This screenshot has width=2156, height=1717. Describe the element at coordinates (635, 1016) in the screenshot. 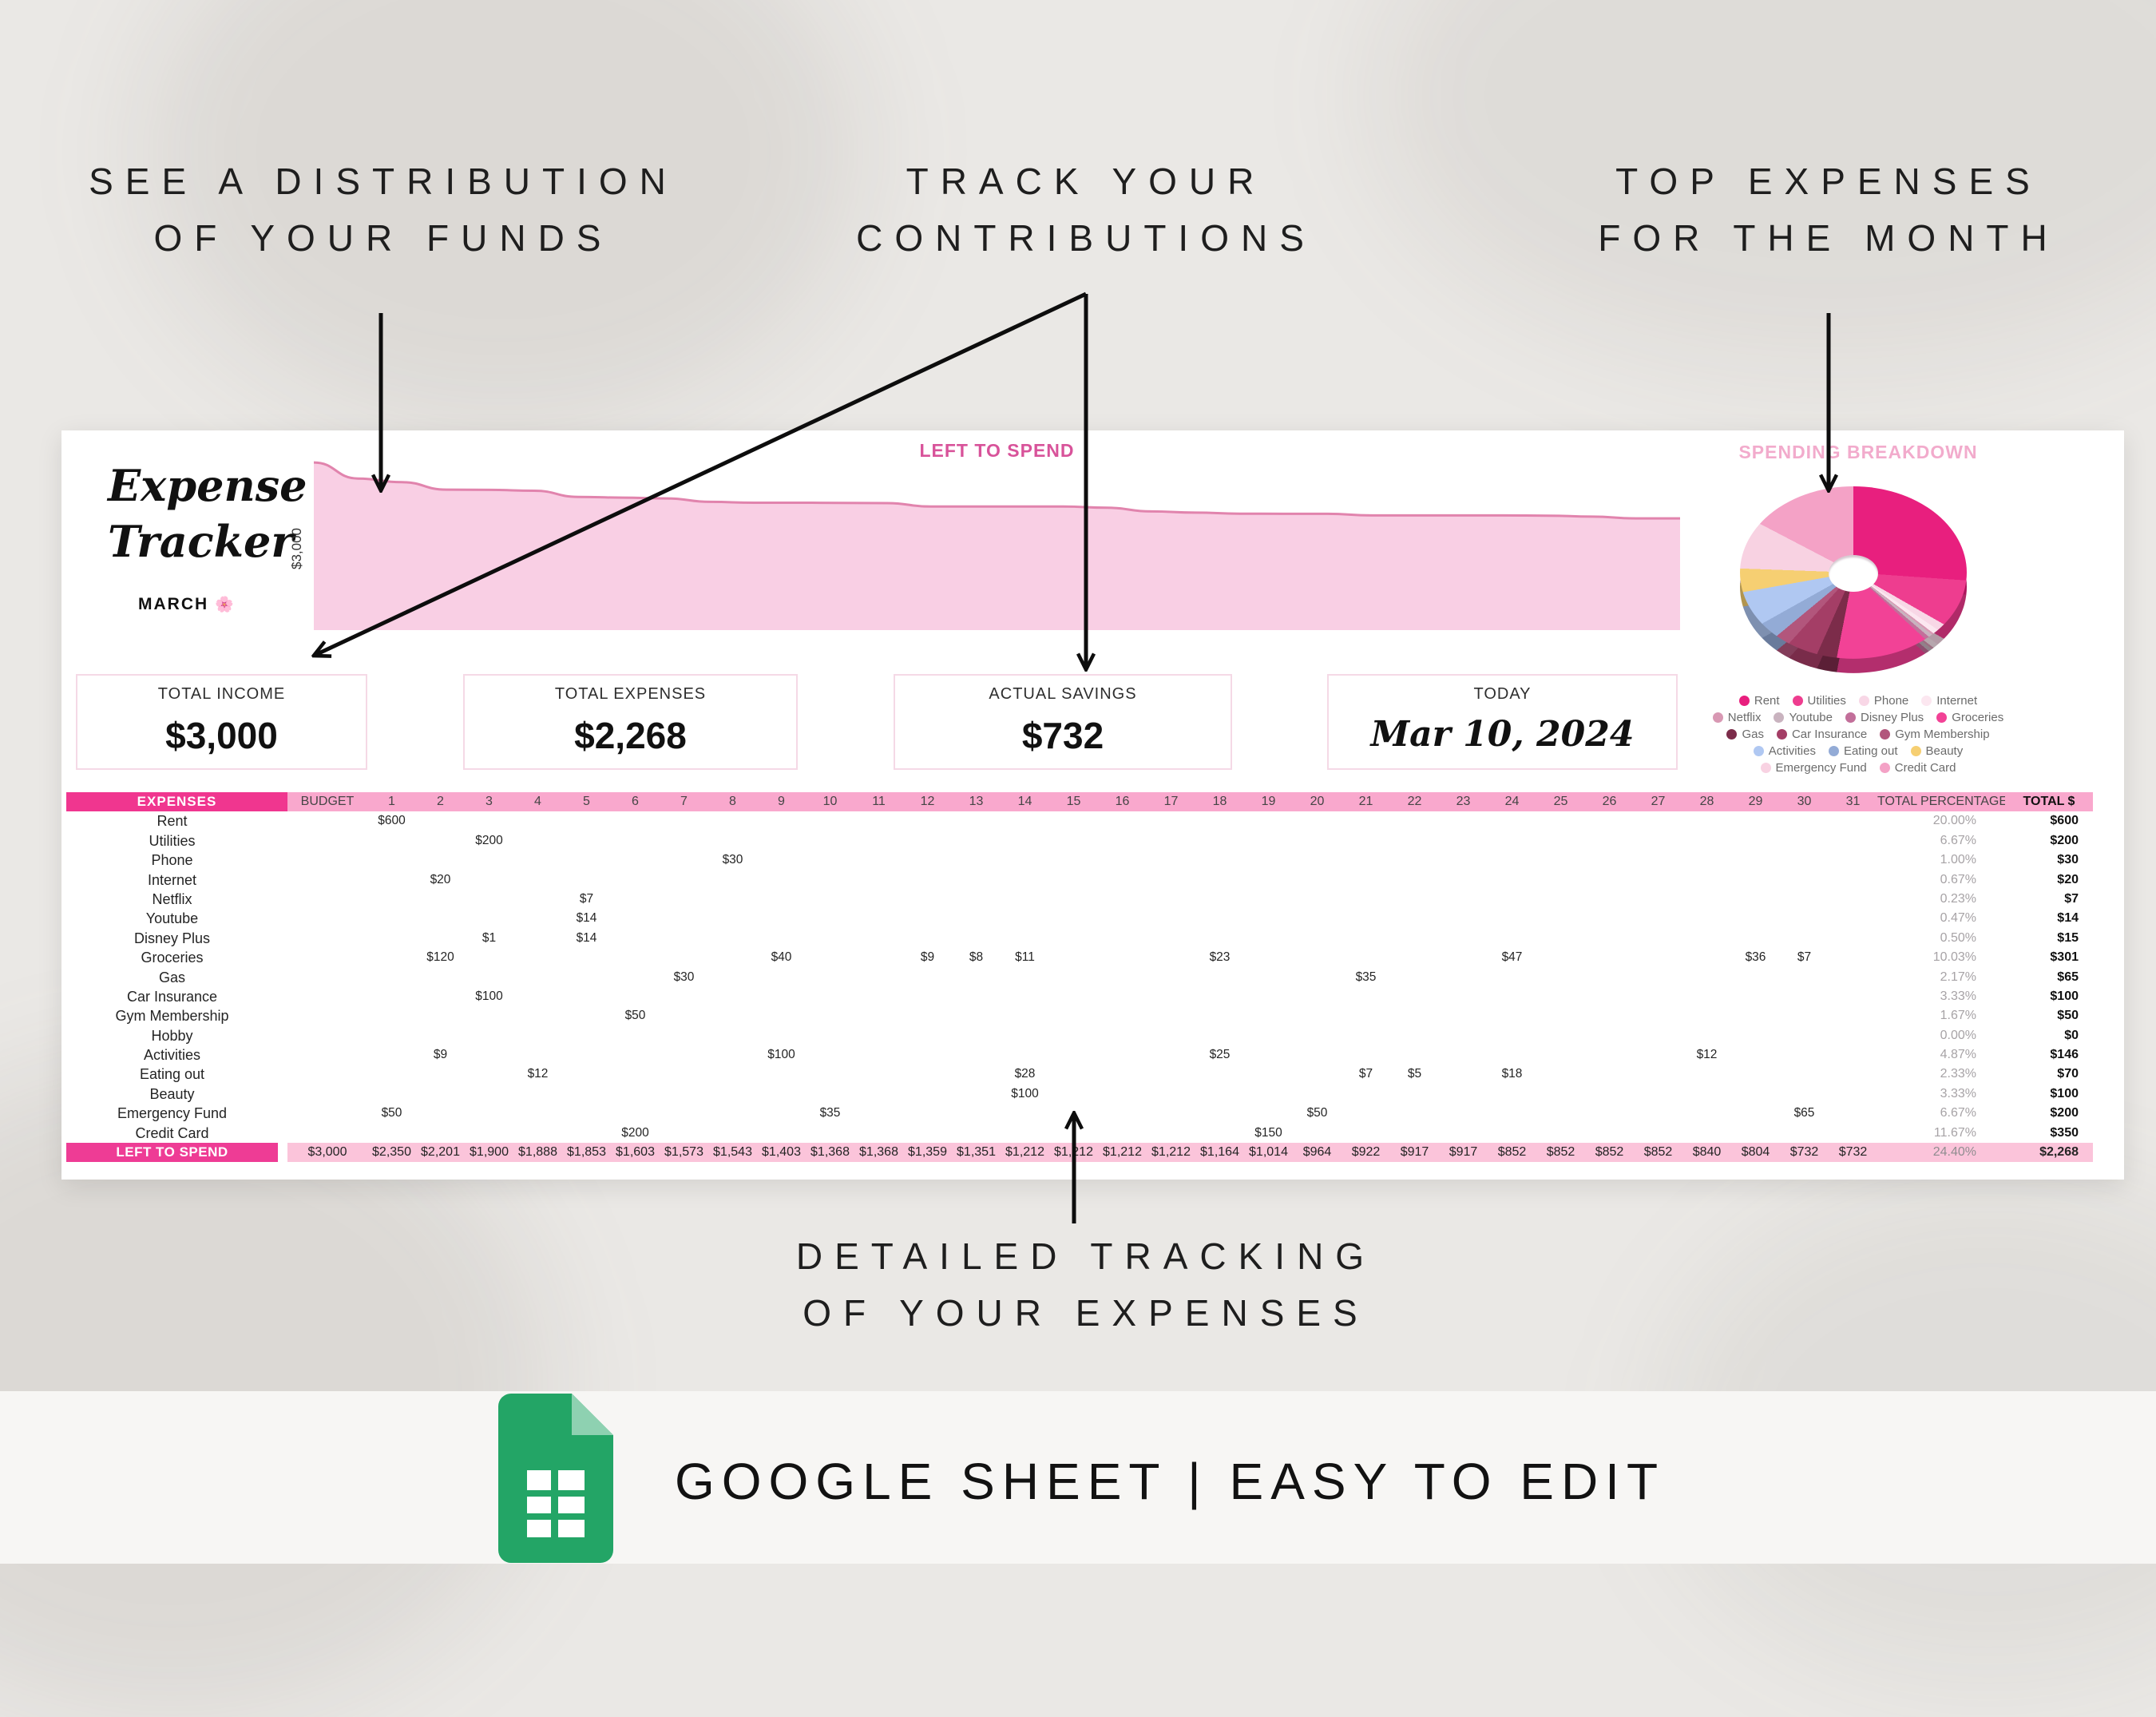

I see `day-value-cell: $50` at that location.